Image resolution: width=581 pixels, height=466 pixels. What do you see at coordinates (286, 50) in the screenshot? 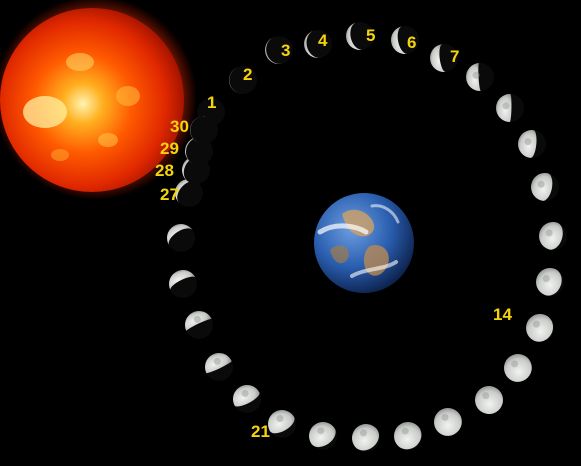
I see `label-day-3: 3` at bounding box center [286, 50].